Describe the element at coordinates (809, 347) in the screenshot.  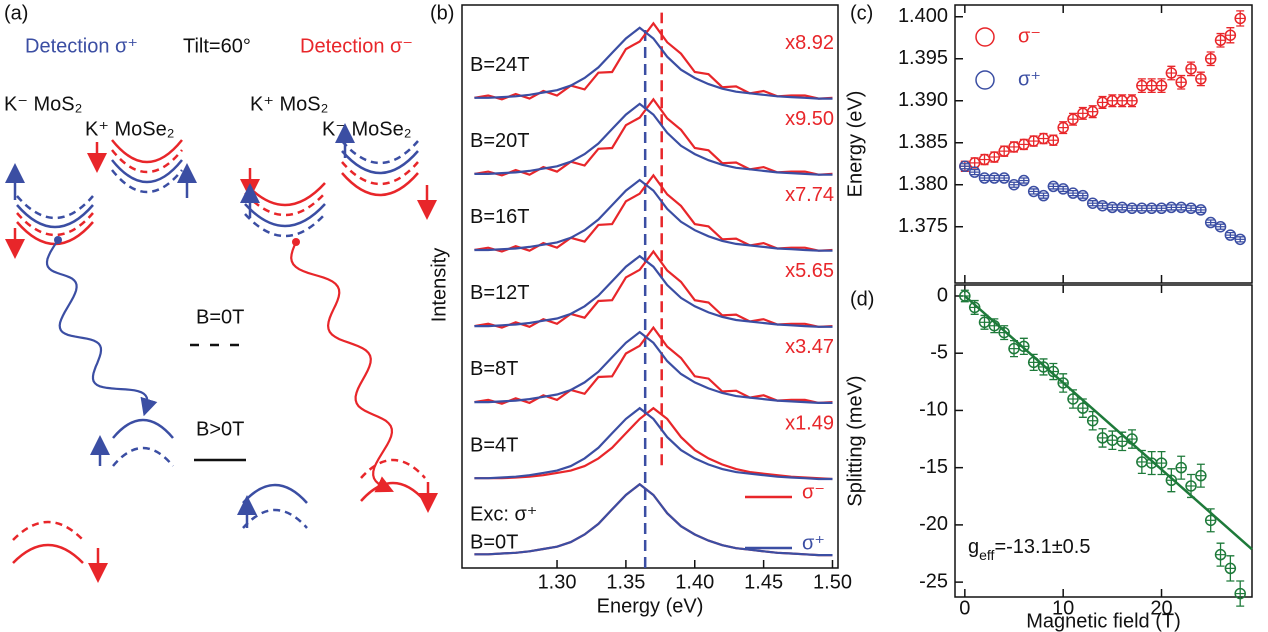
I see `scale-factor: x3.47` at that location.